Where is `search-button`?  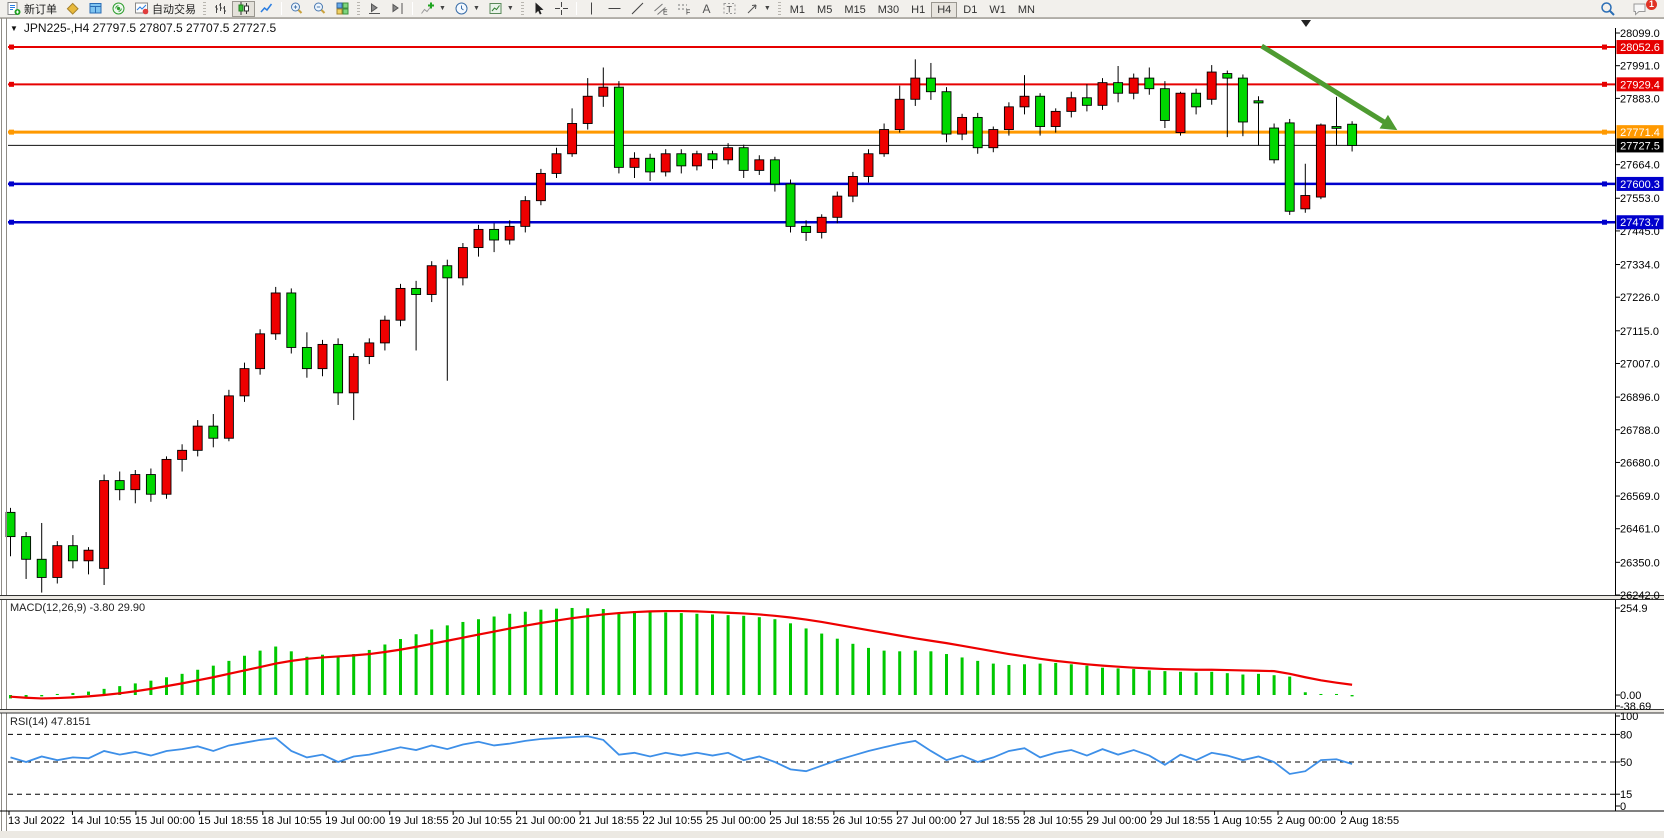
search-button is located at coordinates (1608, 9).